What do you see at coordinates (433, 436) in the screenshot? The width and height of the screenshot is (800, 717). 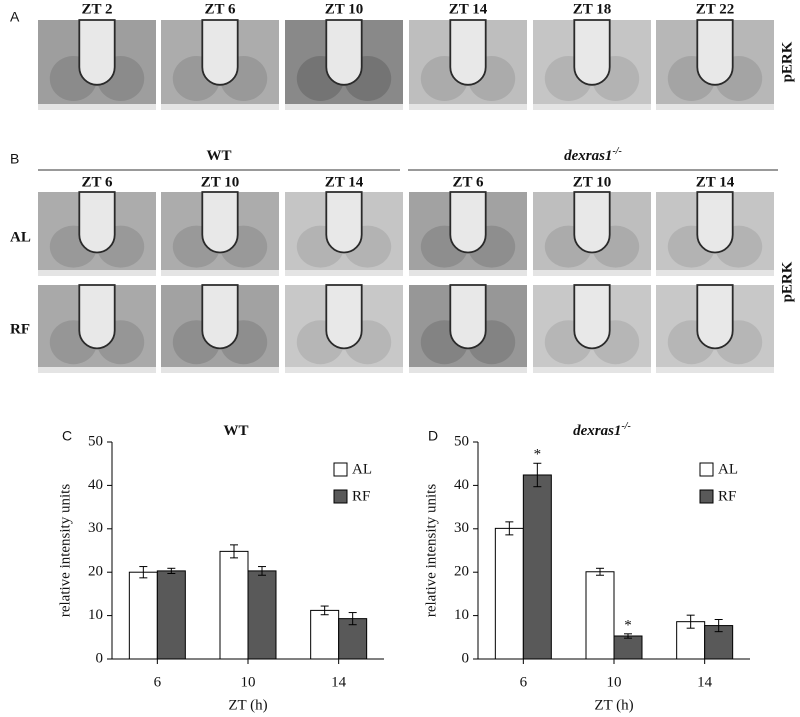 I see `panel-label: D` at bounding box center [433, 436].